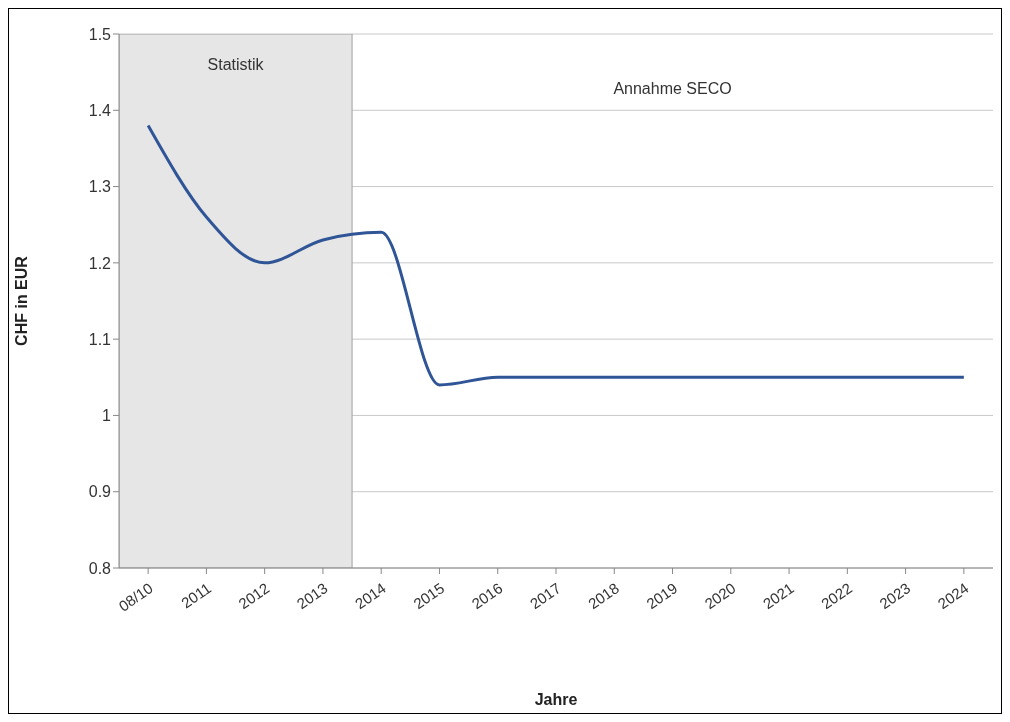  I want to click on x-tick-label: 2019, so click(662, 596).